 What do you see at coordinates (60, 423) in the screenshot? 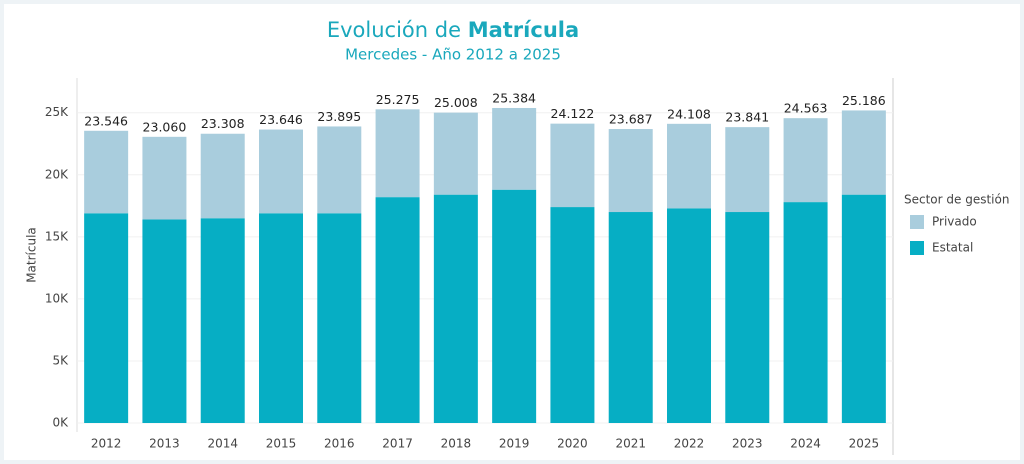
I see `y-tick-label: 0K` at bounding box center [60, 423].